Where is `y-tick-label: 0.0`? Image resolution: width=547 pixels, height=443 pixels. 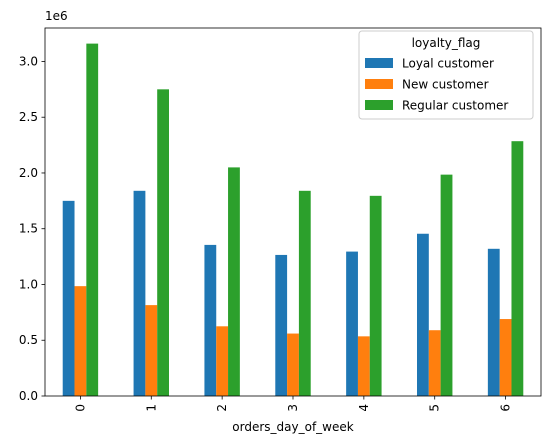
y-tick-label: 0.0 is located at coordinates (28, 396).